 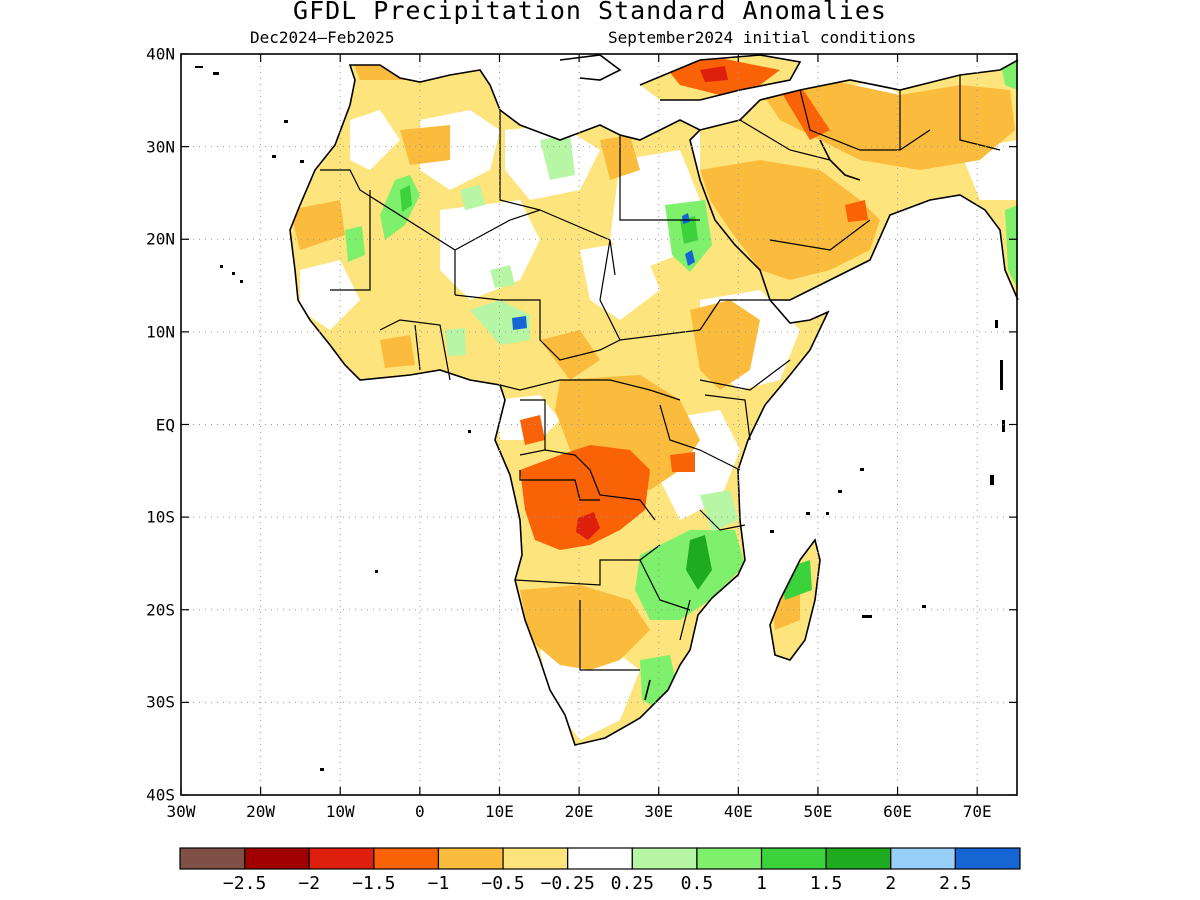 I want to click on longitude-tick-label: 30W, so click(x=181, y=811).